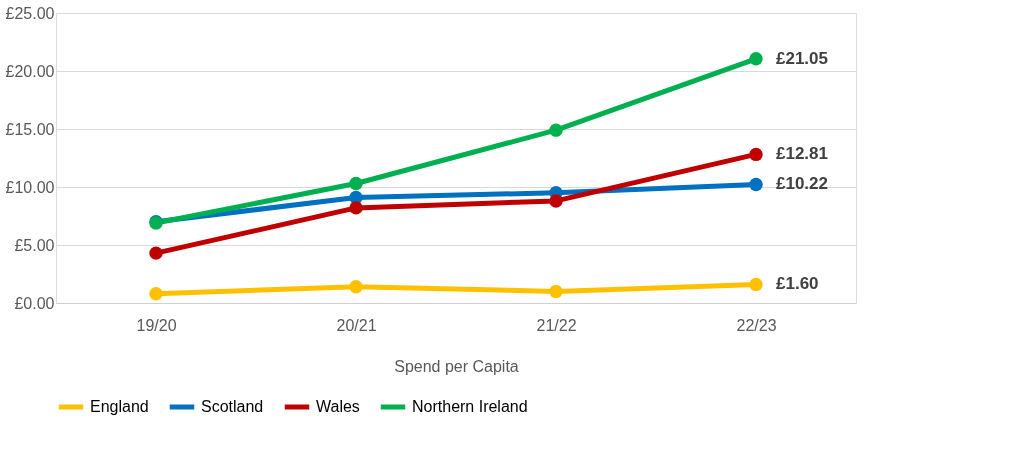 The width and height of the screenshot is (1034, 450). Describe the element at coordinates (338, 406) in the screenshot. I see `legend-label: Wales` at that location.